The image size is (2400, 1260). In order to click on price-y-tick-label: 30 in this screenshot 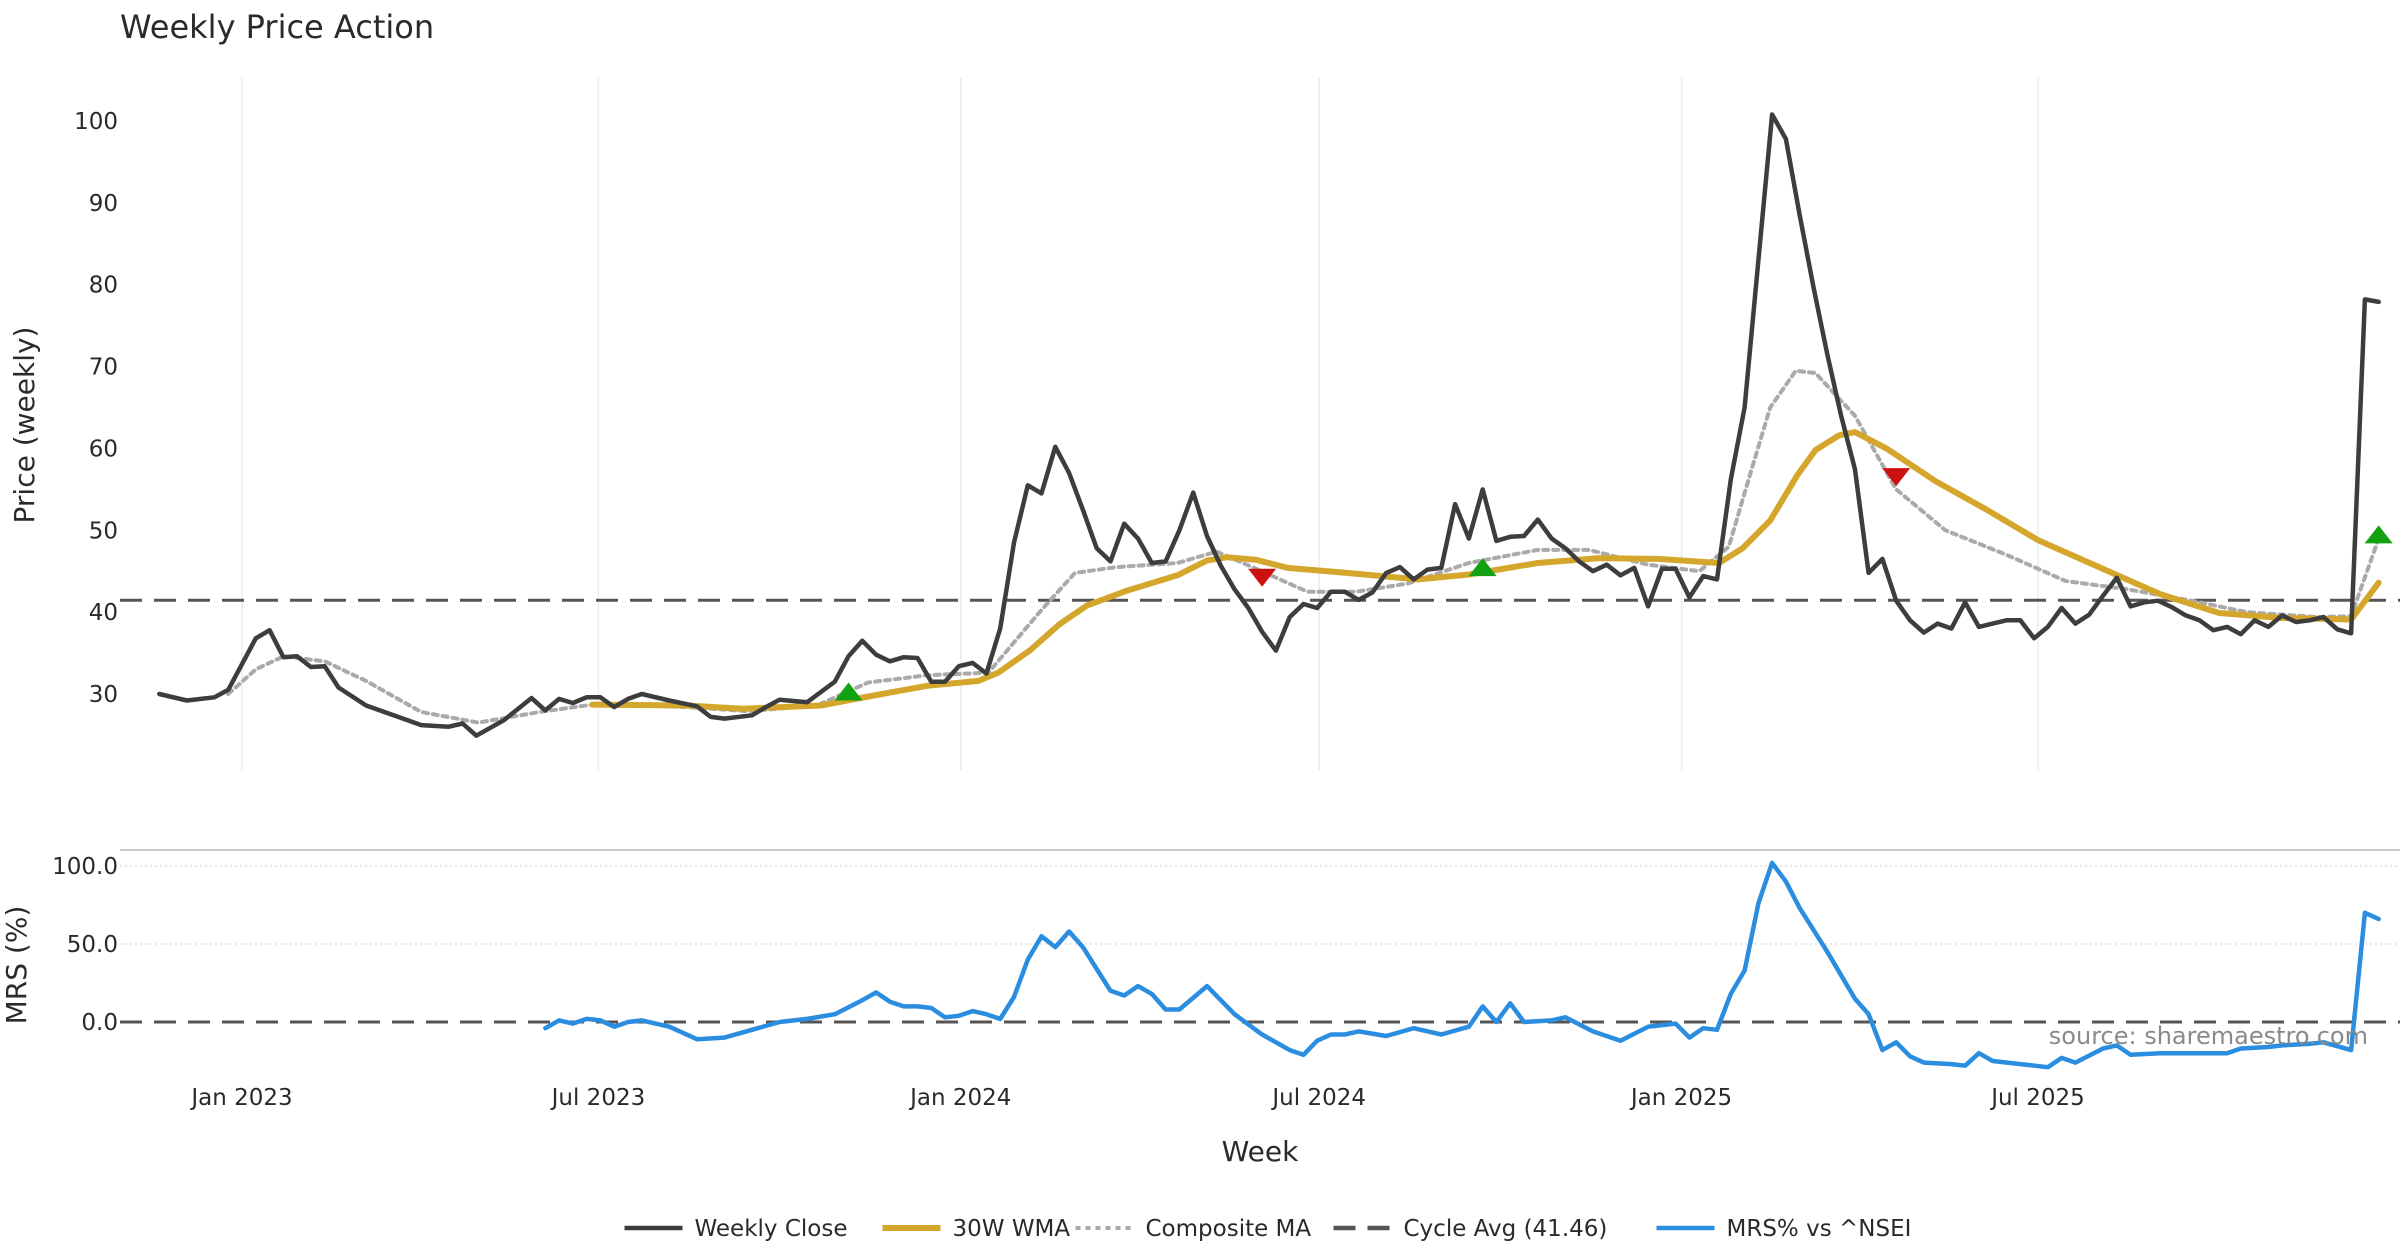, I will do `click(103, 695)`.